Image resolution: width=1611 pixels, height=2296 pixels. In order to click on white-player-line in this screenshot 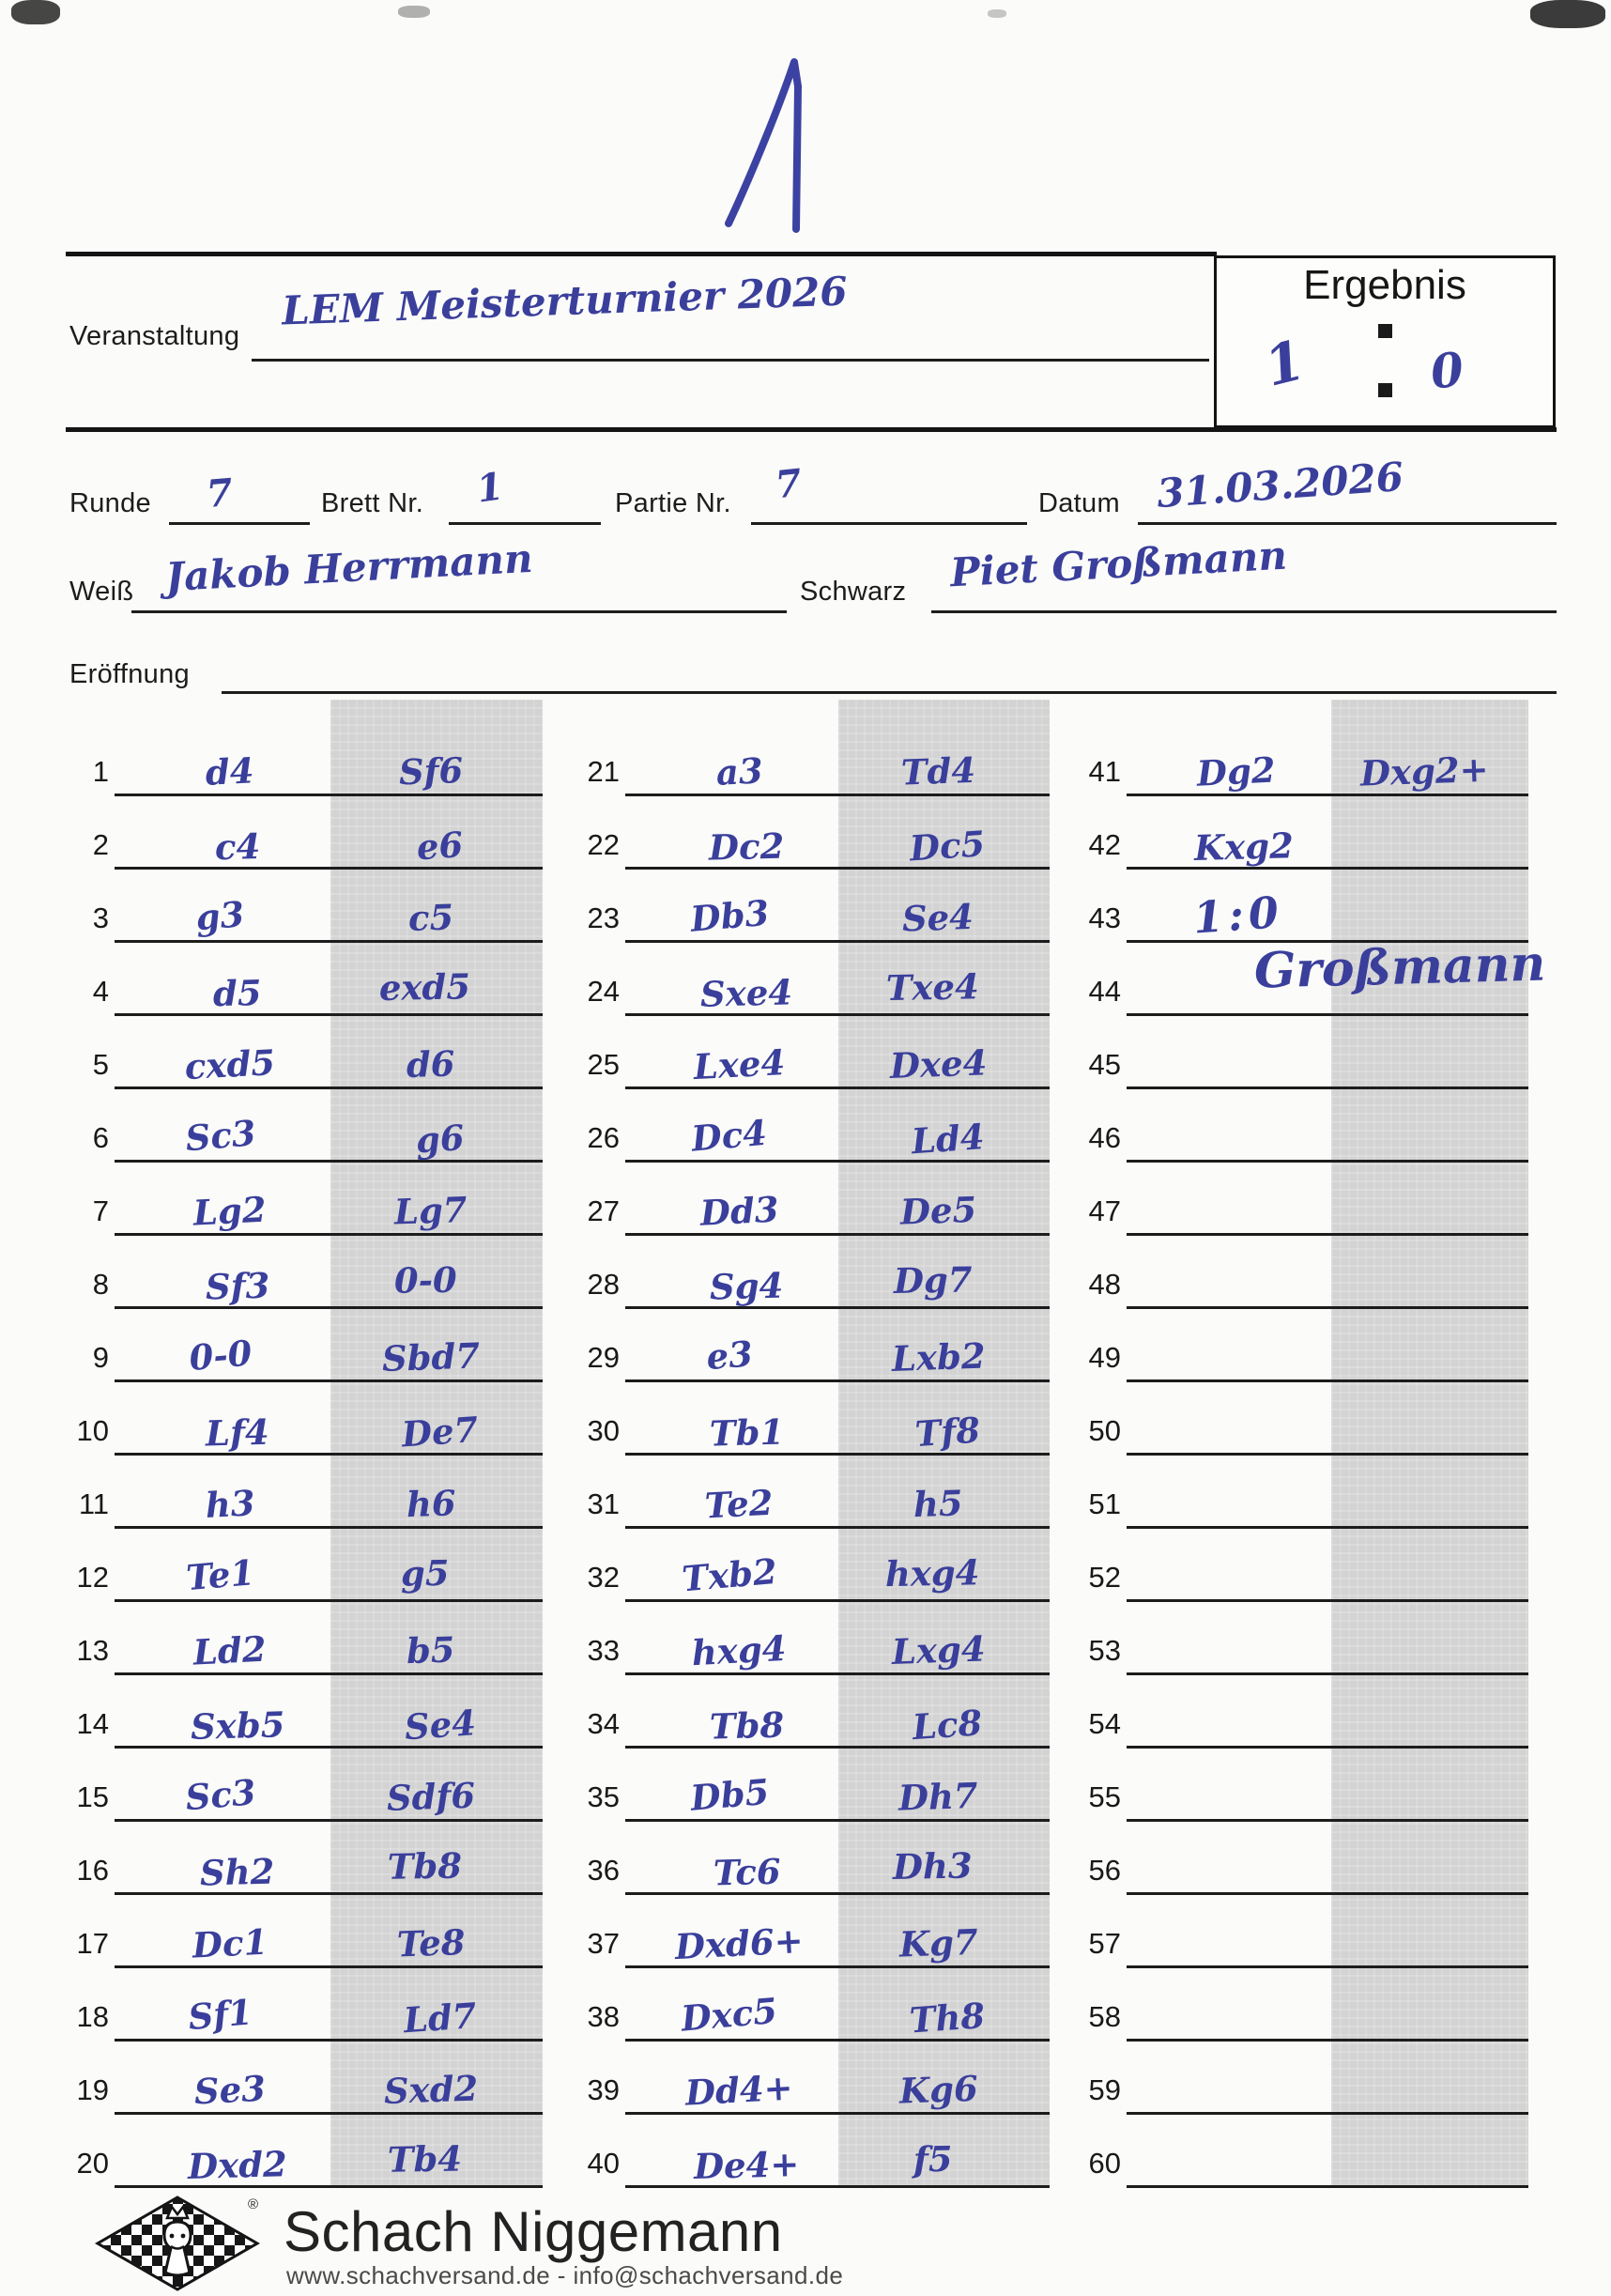, I will do `click(459, 611)`.